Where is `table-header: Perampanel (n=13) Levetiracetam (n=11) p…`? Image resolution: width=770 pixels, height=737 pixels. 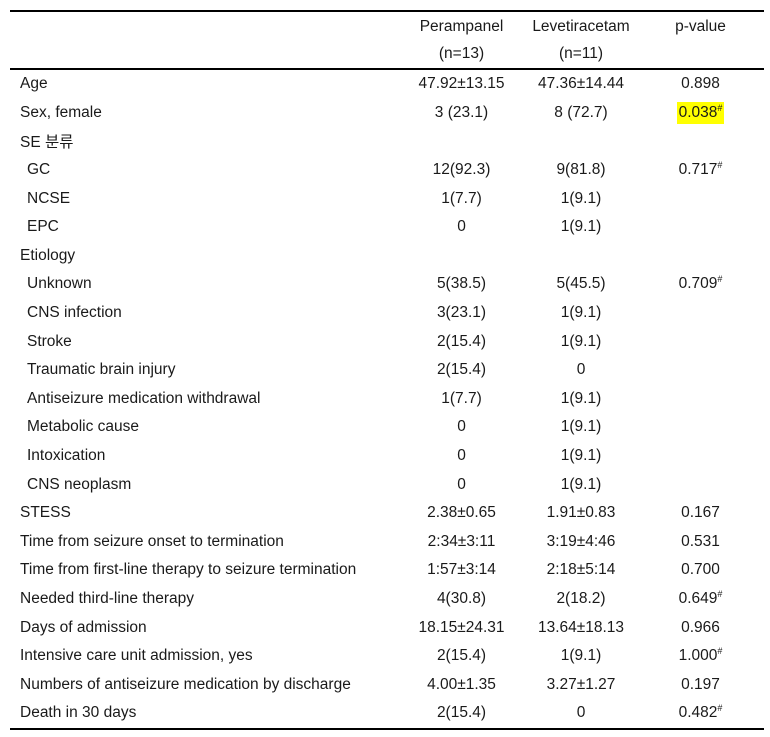
table-header: Perampanel (n=13) Levetiracetam (n=11) p… is located at coordinates (387, 40).